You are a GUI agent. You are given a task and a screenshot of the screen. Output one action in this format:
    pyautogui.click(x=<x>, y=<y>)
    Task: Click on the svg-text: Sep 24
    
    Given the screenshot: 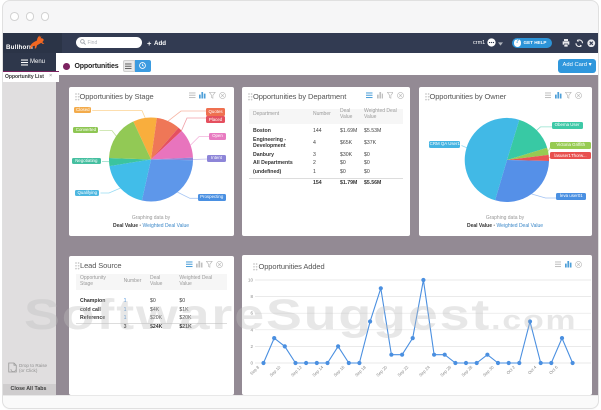 What is the action you would take?
    pyautogui.click(x=424, y=370)
    